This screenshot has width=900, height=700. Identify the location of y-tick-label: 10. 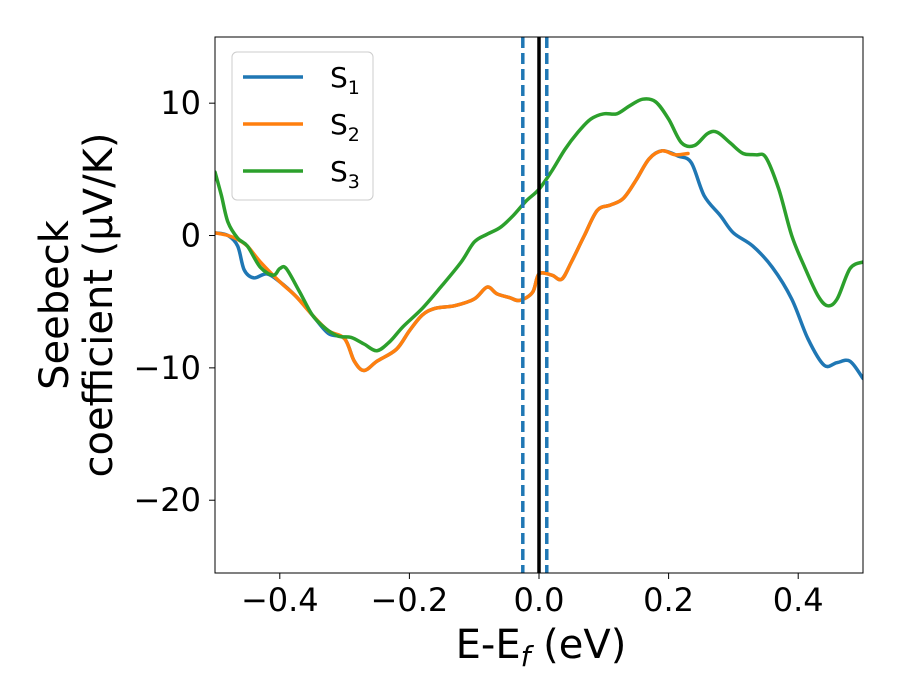
(180, 103).